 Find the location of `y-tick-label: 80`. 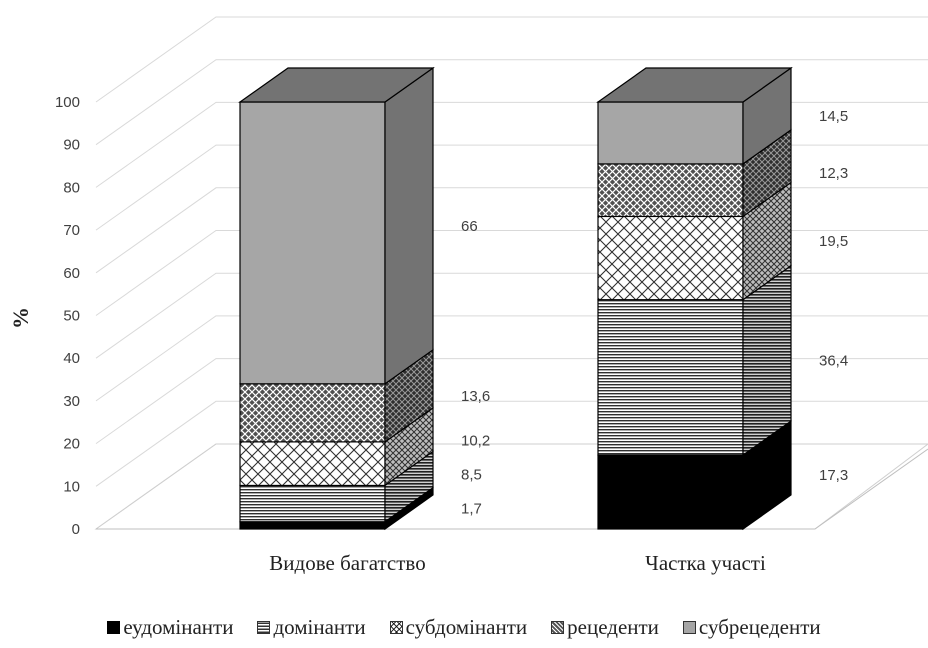

y-tick-label: 80 is located at coordinates (71, 187).